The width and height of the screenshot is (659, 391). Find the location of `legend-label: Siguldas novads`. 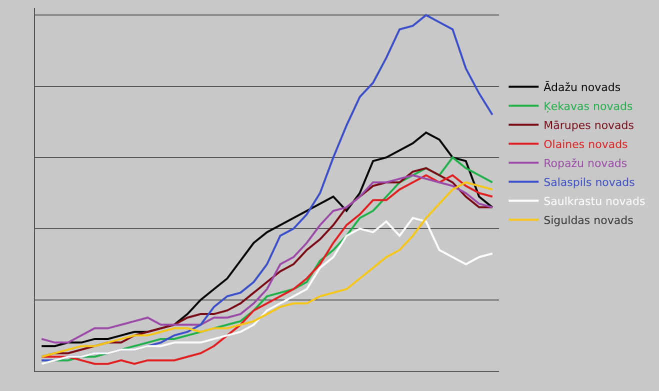

legend-label: Siguldas novads is located at coordinates (589, 220).